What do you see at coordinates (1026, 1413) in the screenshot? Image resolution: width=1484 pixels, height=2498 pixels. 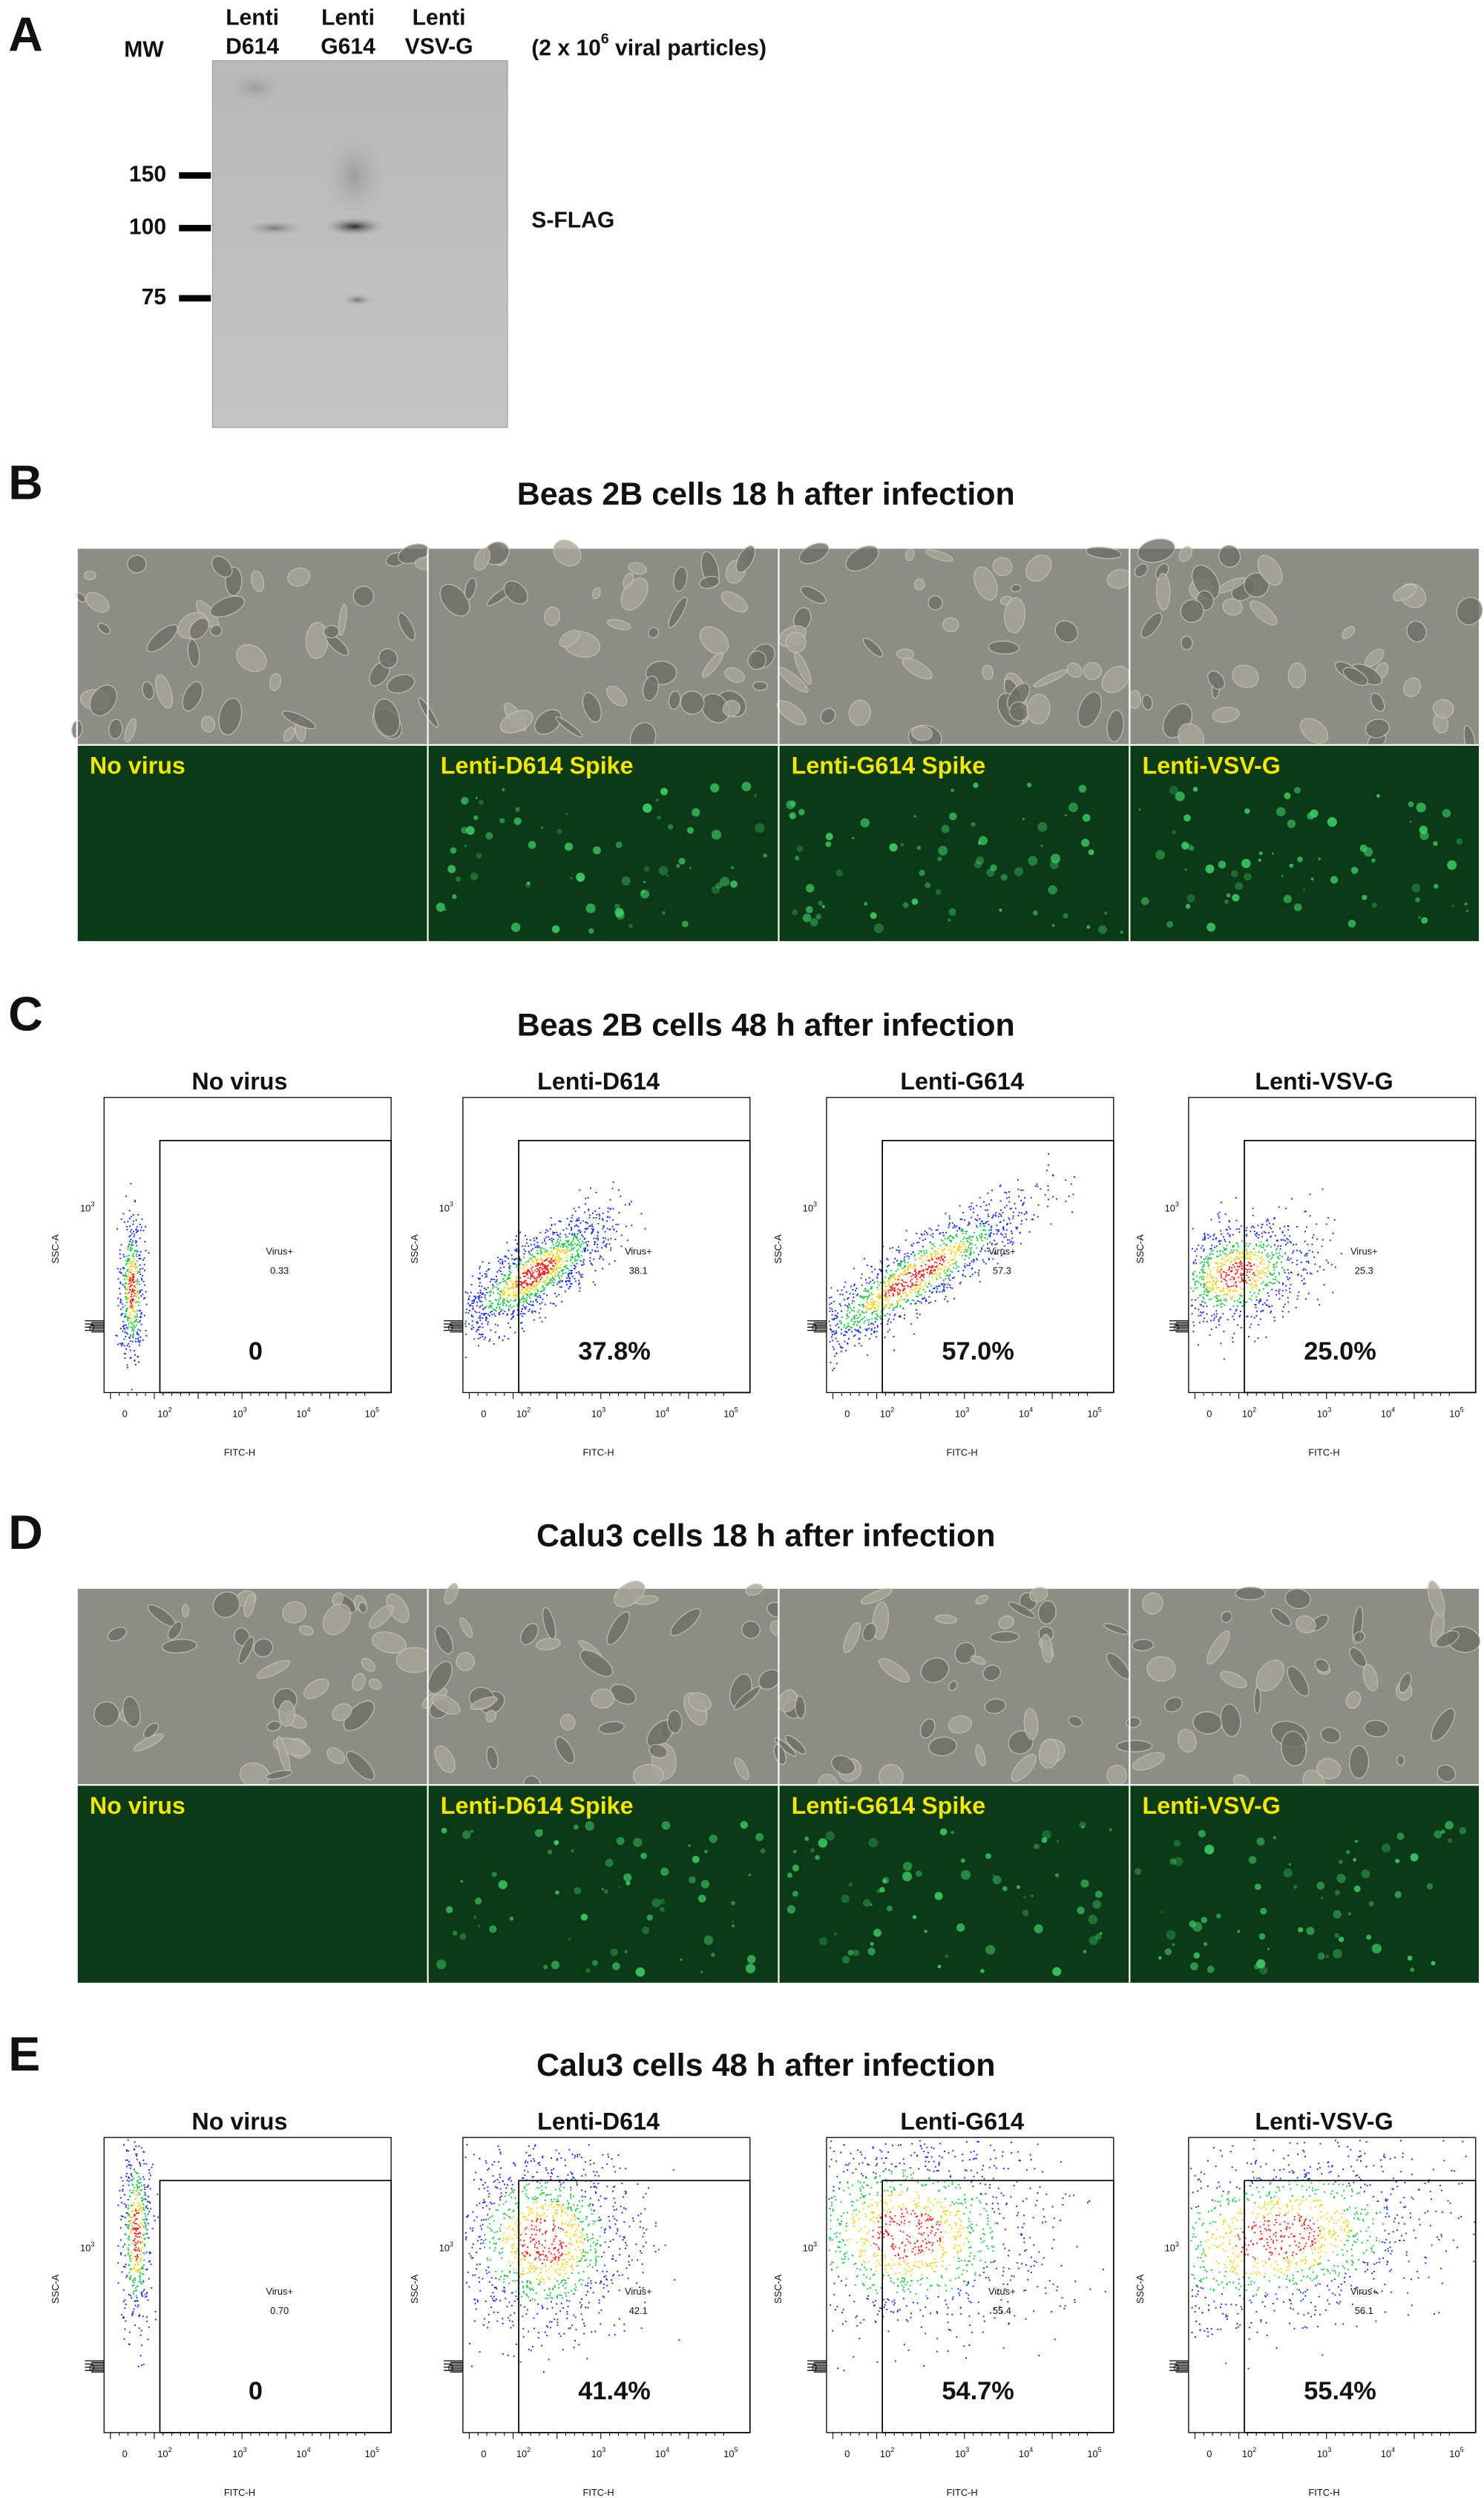 I see `x-tick-label: 104` at bounding box center [1026, 1413].